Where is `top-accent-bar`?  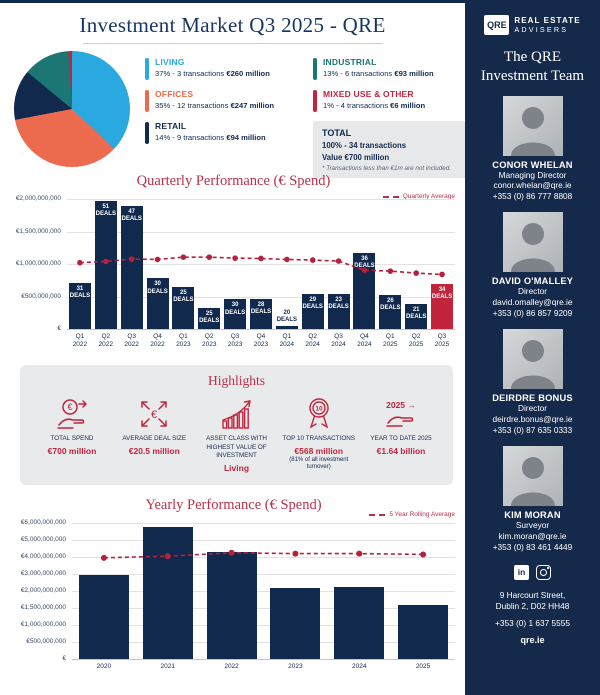
top-accent-bar is located at coordinates (300, 1).